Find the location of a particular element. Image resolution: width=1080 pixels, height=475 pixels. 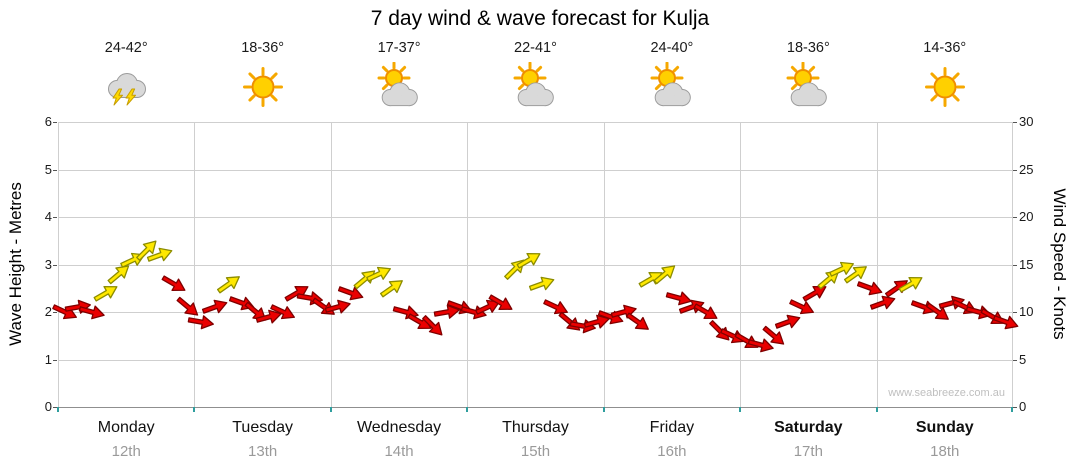

date-label: 15th is located at coordinates (535, 451).